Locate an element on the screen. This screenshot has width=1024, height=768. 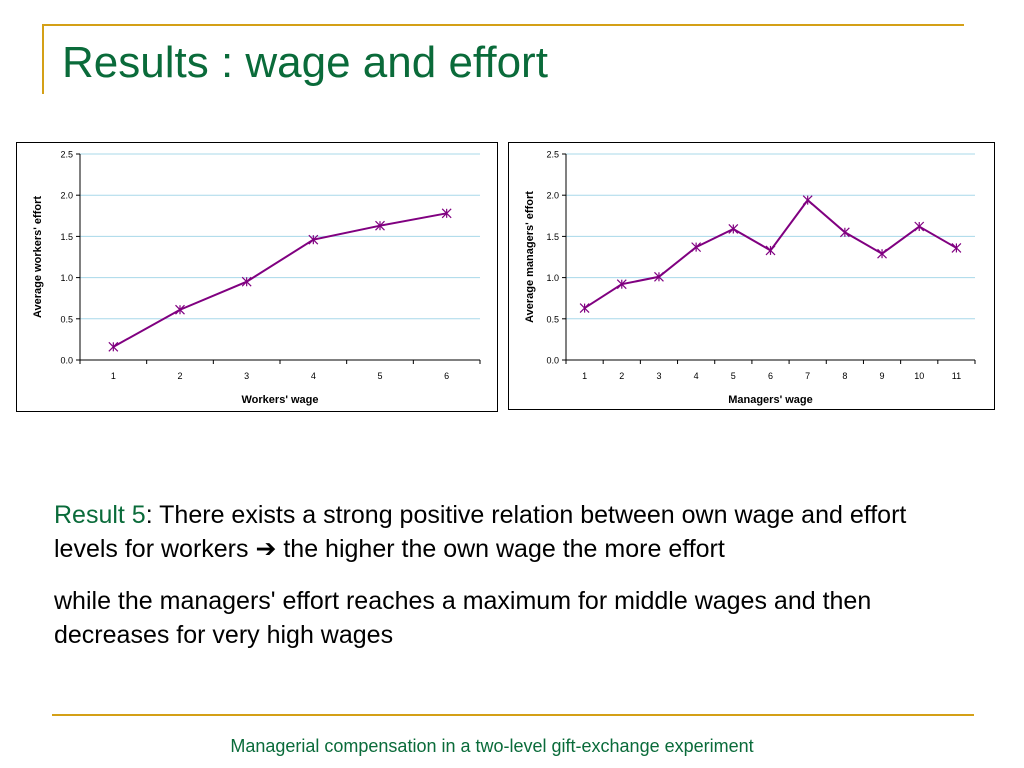
managers-chart-xtick-label: 10 is located at coordinates (919, 376).